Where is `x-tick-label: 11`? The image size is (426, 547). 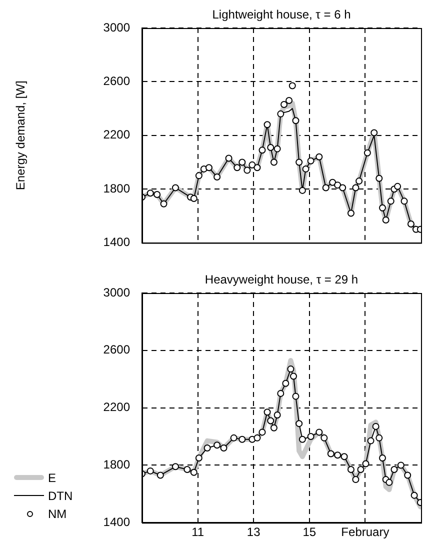
x-tick-label: 11 is located at coordinates (198, 532).